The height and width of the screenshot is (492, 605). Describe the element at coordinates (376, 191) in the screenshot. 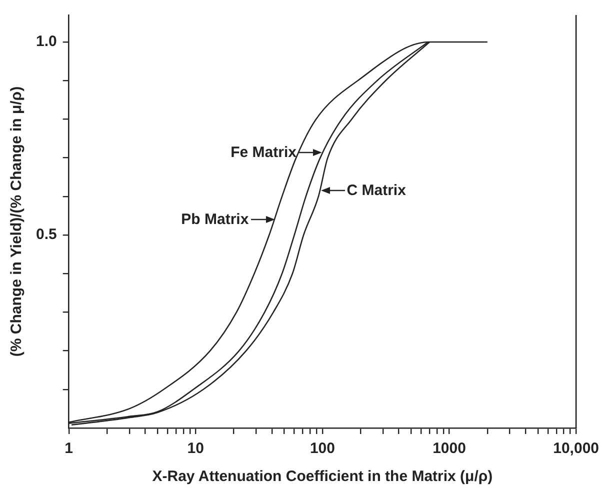

I see `annotation: C Matrix` at that location.